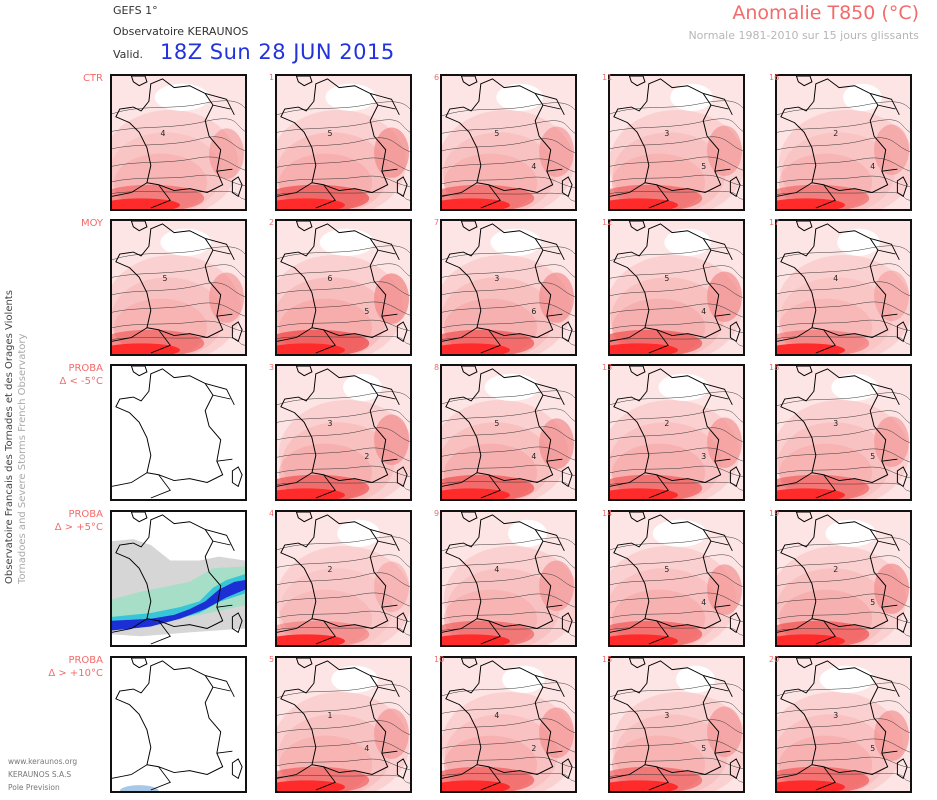 This screenshot has height=800, width=937. I want to click on proba-background, so click(178, 724).